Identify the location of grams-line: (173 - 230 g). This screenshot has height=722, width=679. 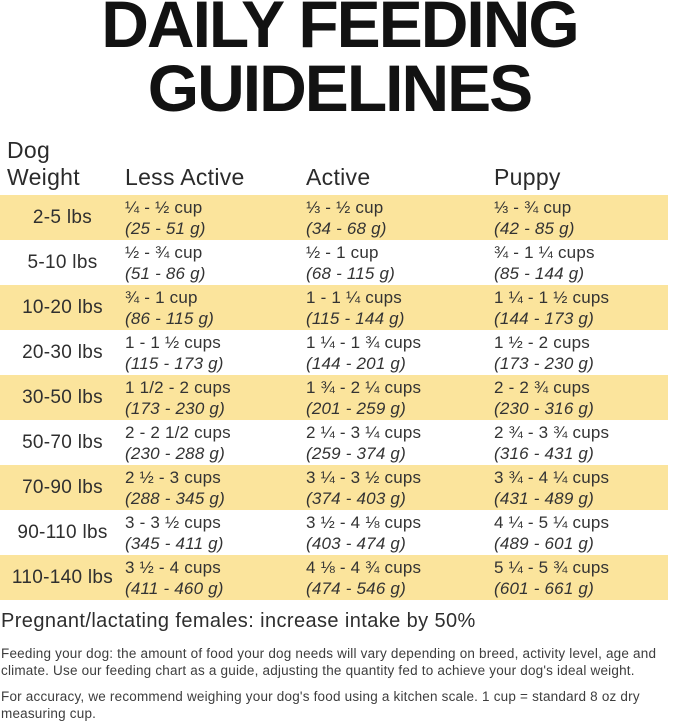
(544, 363).